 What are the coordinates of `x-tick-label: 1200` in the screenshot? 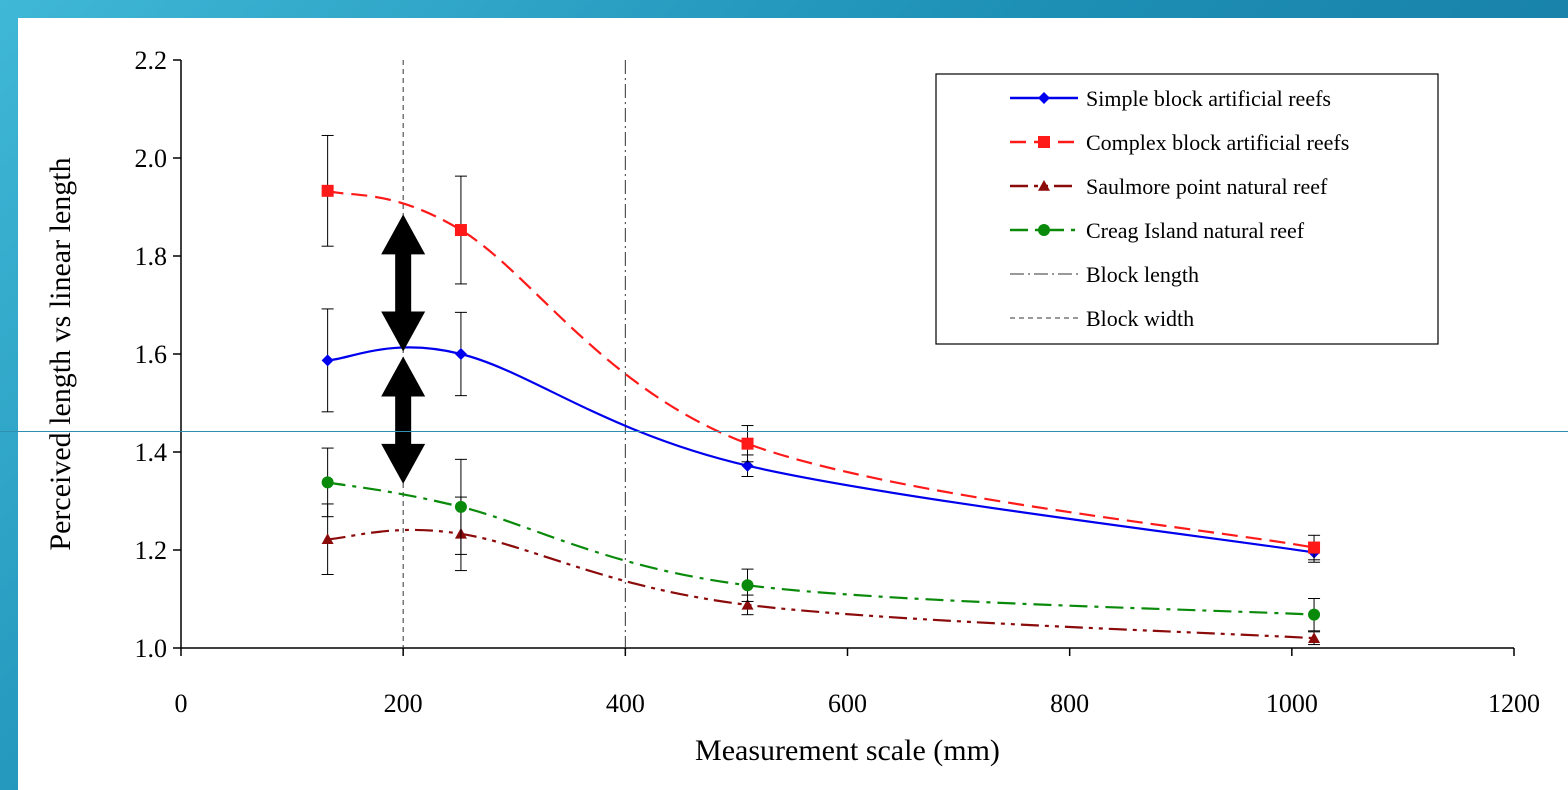 It's located at (1514, 703).